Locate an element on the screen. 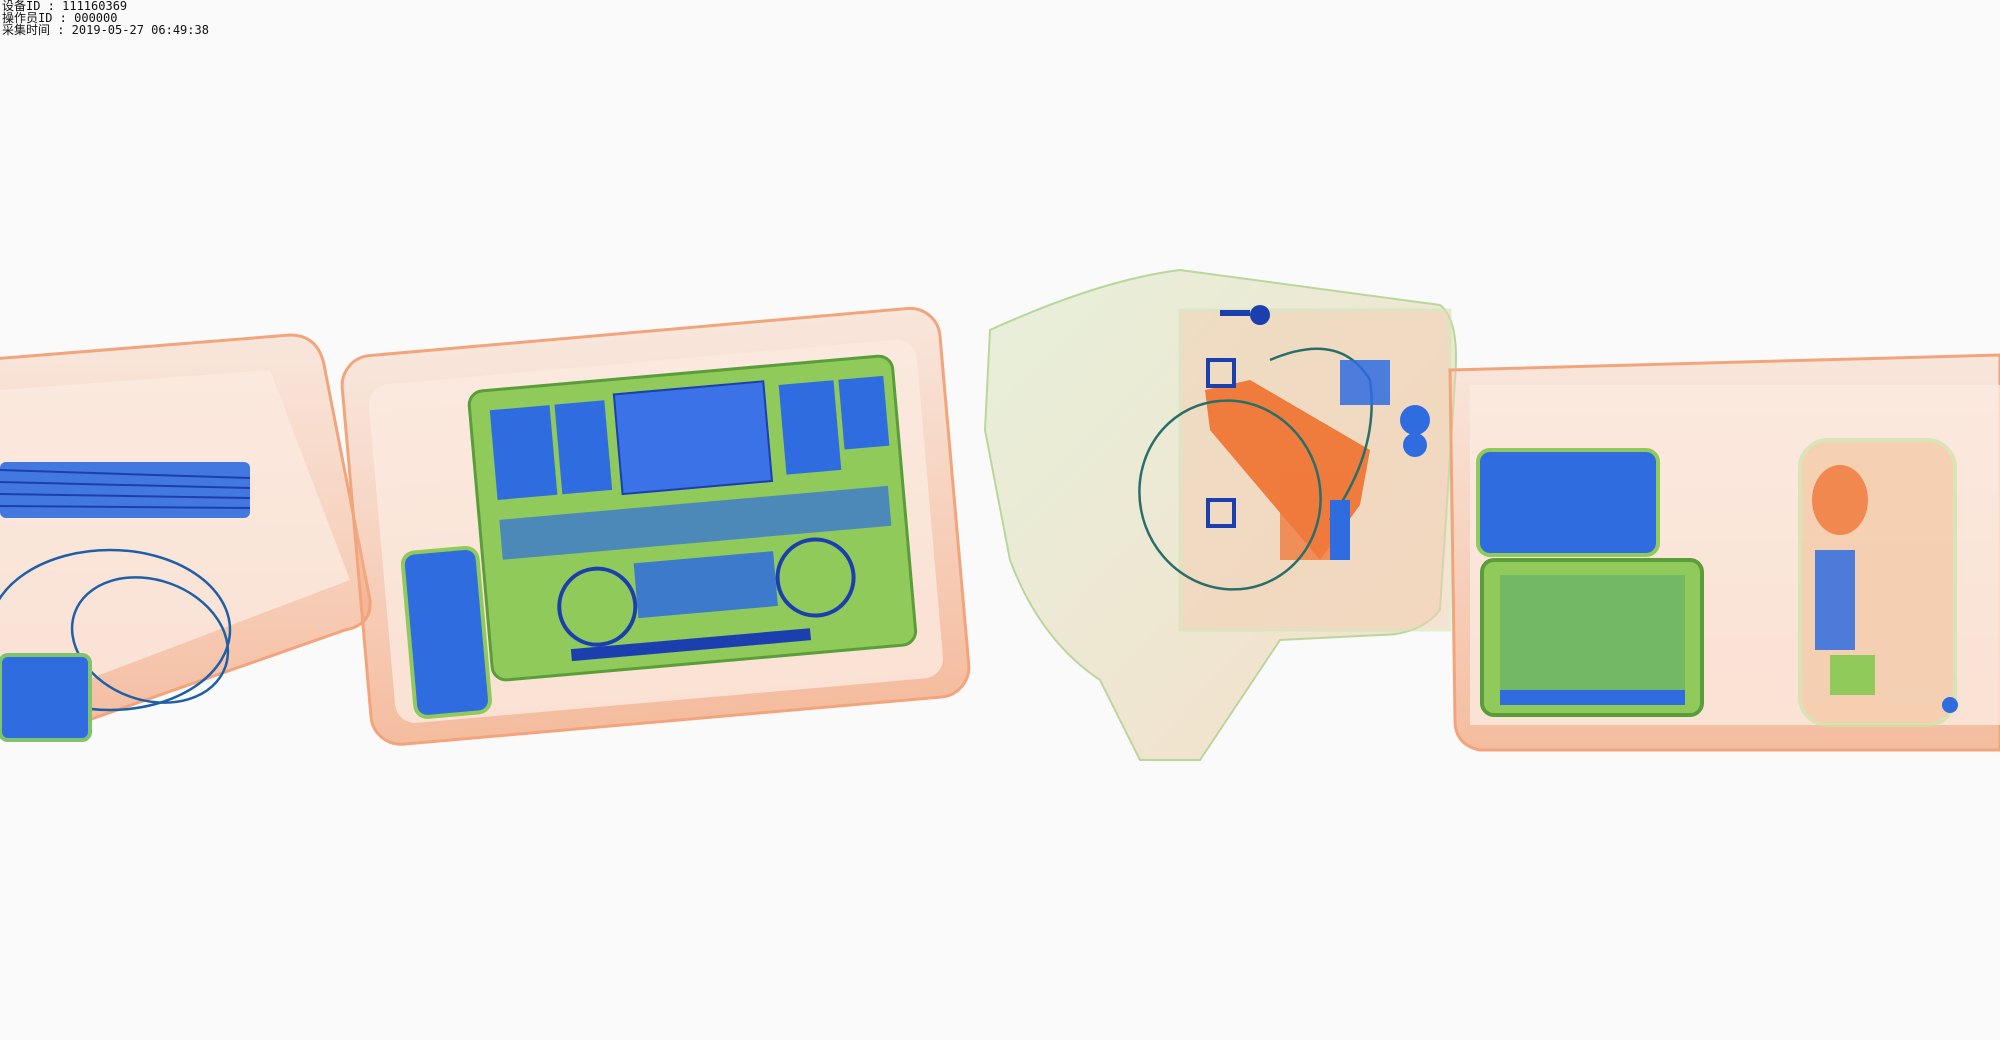  keys is located at coordinates (1245, 315).